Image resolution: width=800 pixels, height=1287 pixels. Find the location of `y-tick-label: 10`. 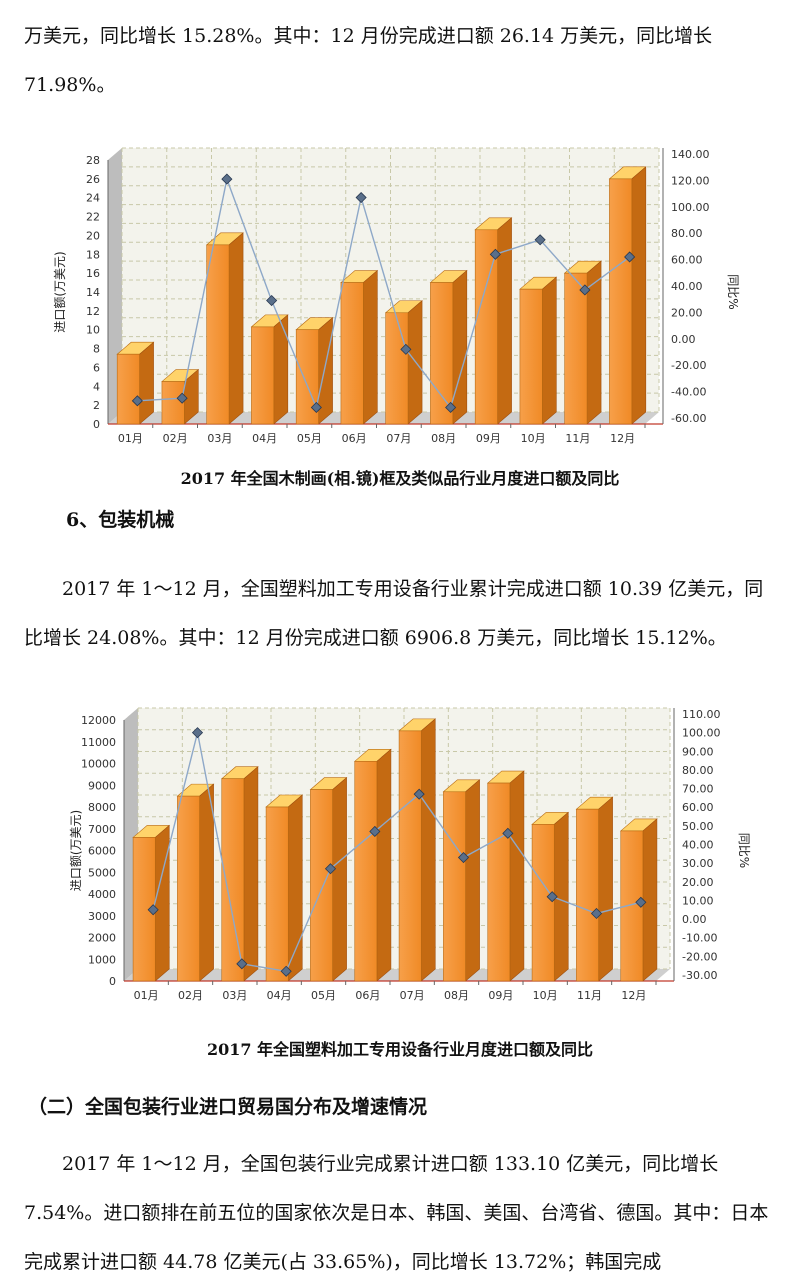

y-tick-label: 10 is located at coordinates (93, 330).